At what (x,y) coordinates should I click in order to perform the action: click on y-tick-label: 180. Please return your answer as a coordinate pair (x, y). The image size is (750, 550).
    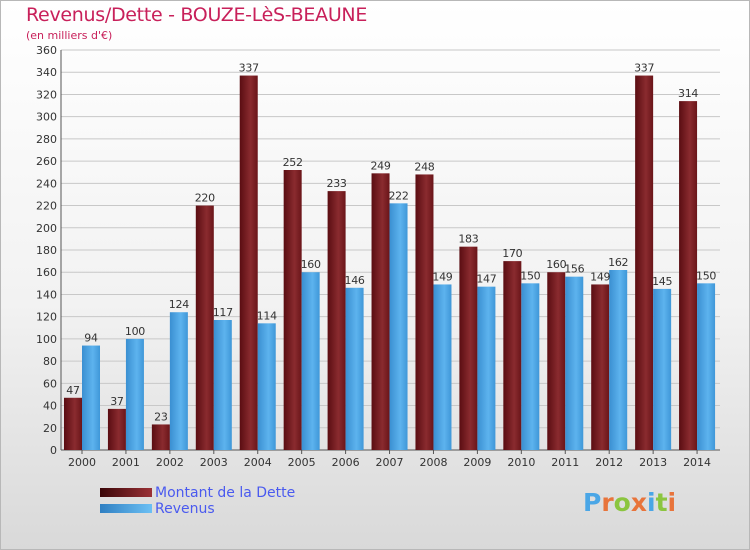
    Looking at the image, I should click on (46, 250).